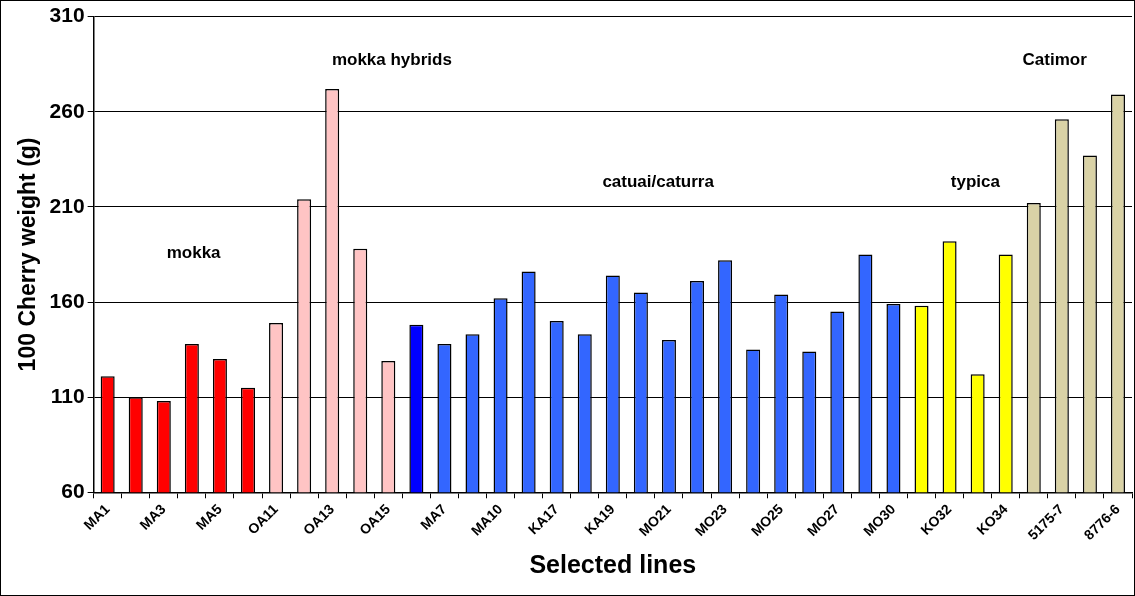 The image size is (1135, 596). I want to click on y-tick-label: 60, so click(73, 491).